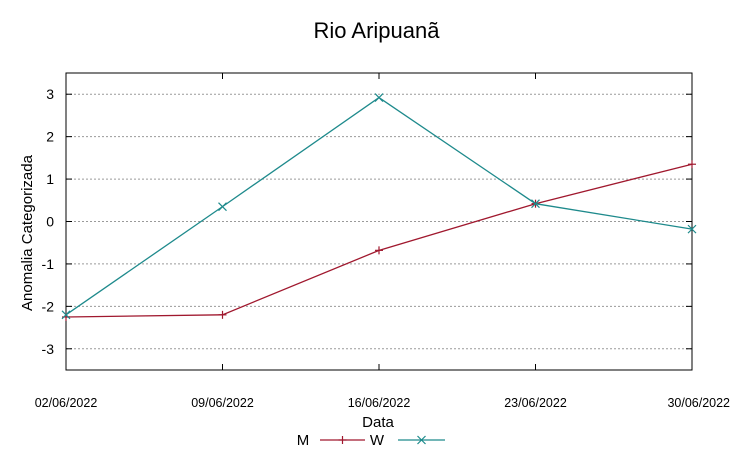 The width and height of the screenshot is (753, 459). I want to click on legend-label-w: W, so click(377, 440).